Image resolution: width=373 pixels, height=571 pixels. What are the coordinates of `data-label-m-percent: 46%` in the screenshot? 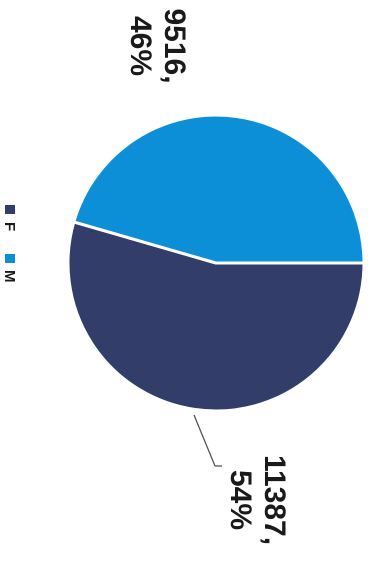 It's located at (140, 46).